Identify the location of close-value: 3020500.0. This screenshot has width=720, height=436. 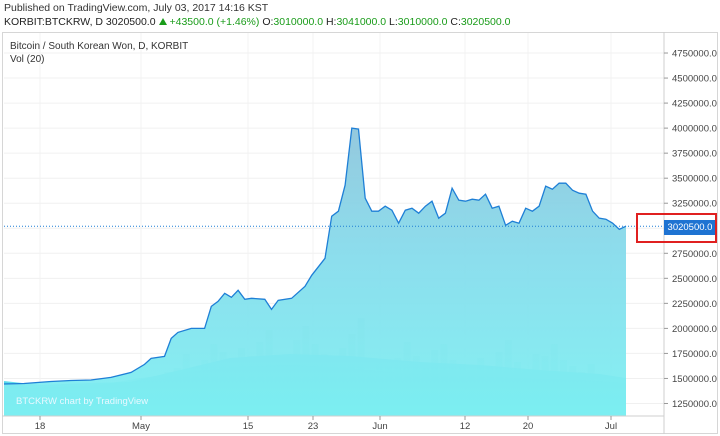
(485, 22).